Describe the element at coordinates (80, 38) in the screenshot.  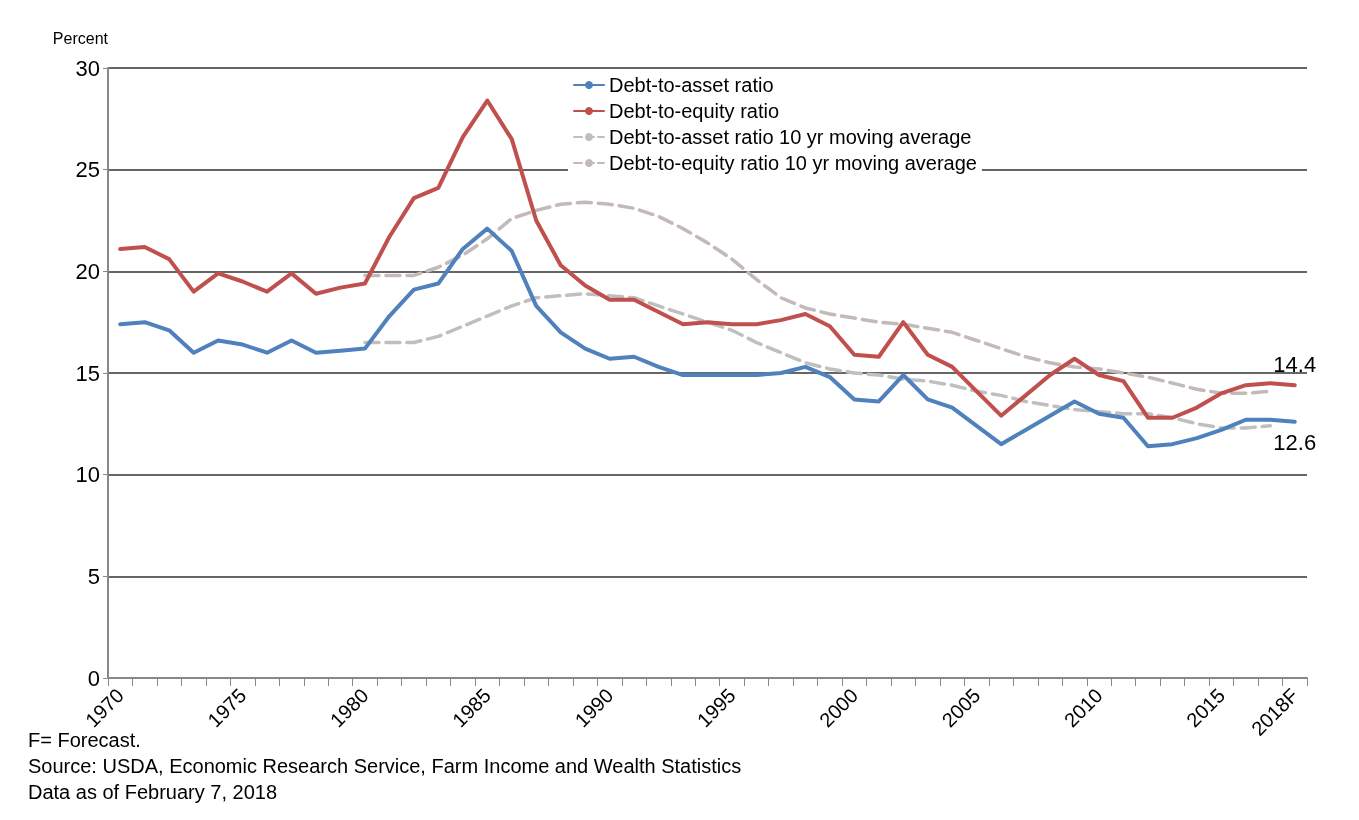
I see `y-axis-title: Percent` at that location.